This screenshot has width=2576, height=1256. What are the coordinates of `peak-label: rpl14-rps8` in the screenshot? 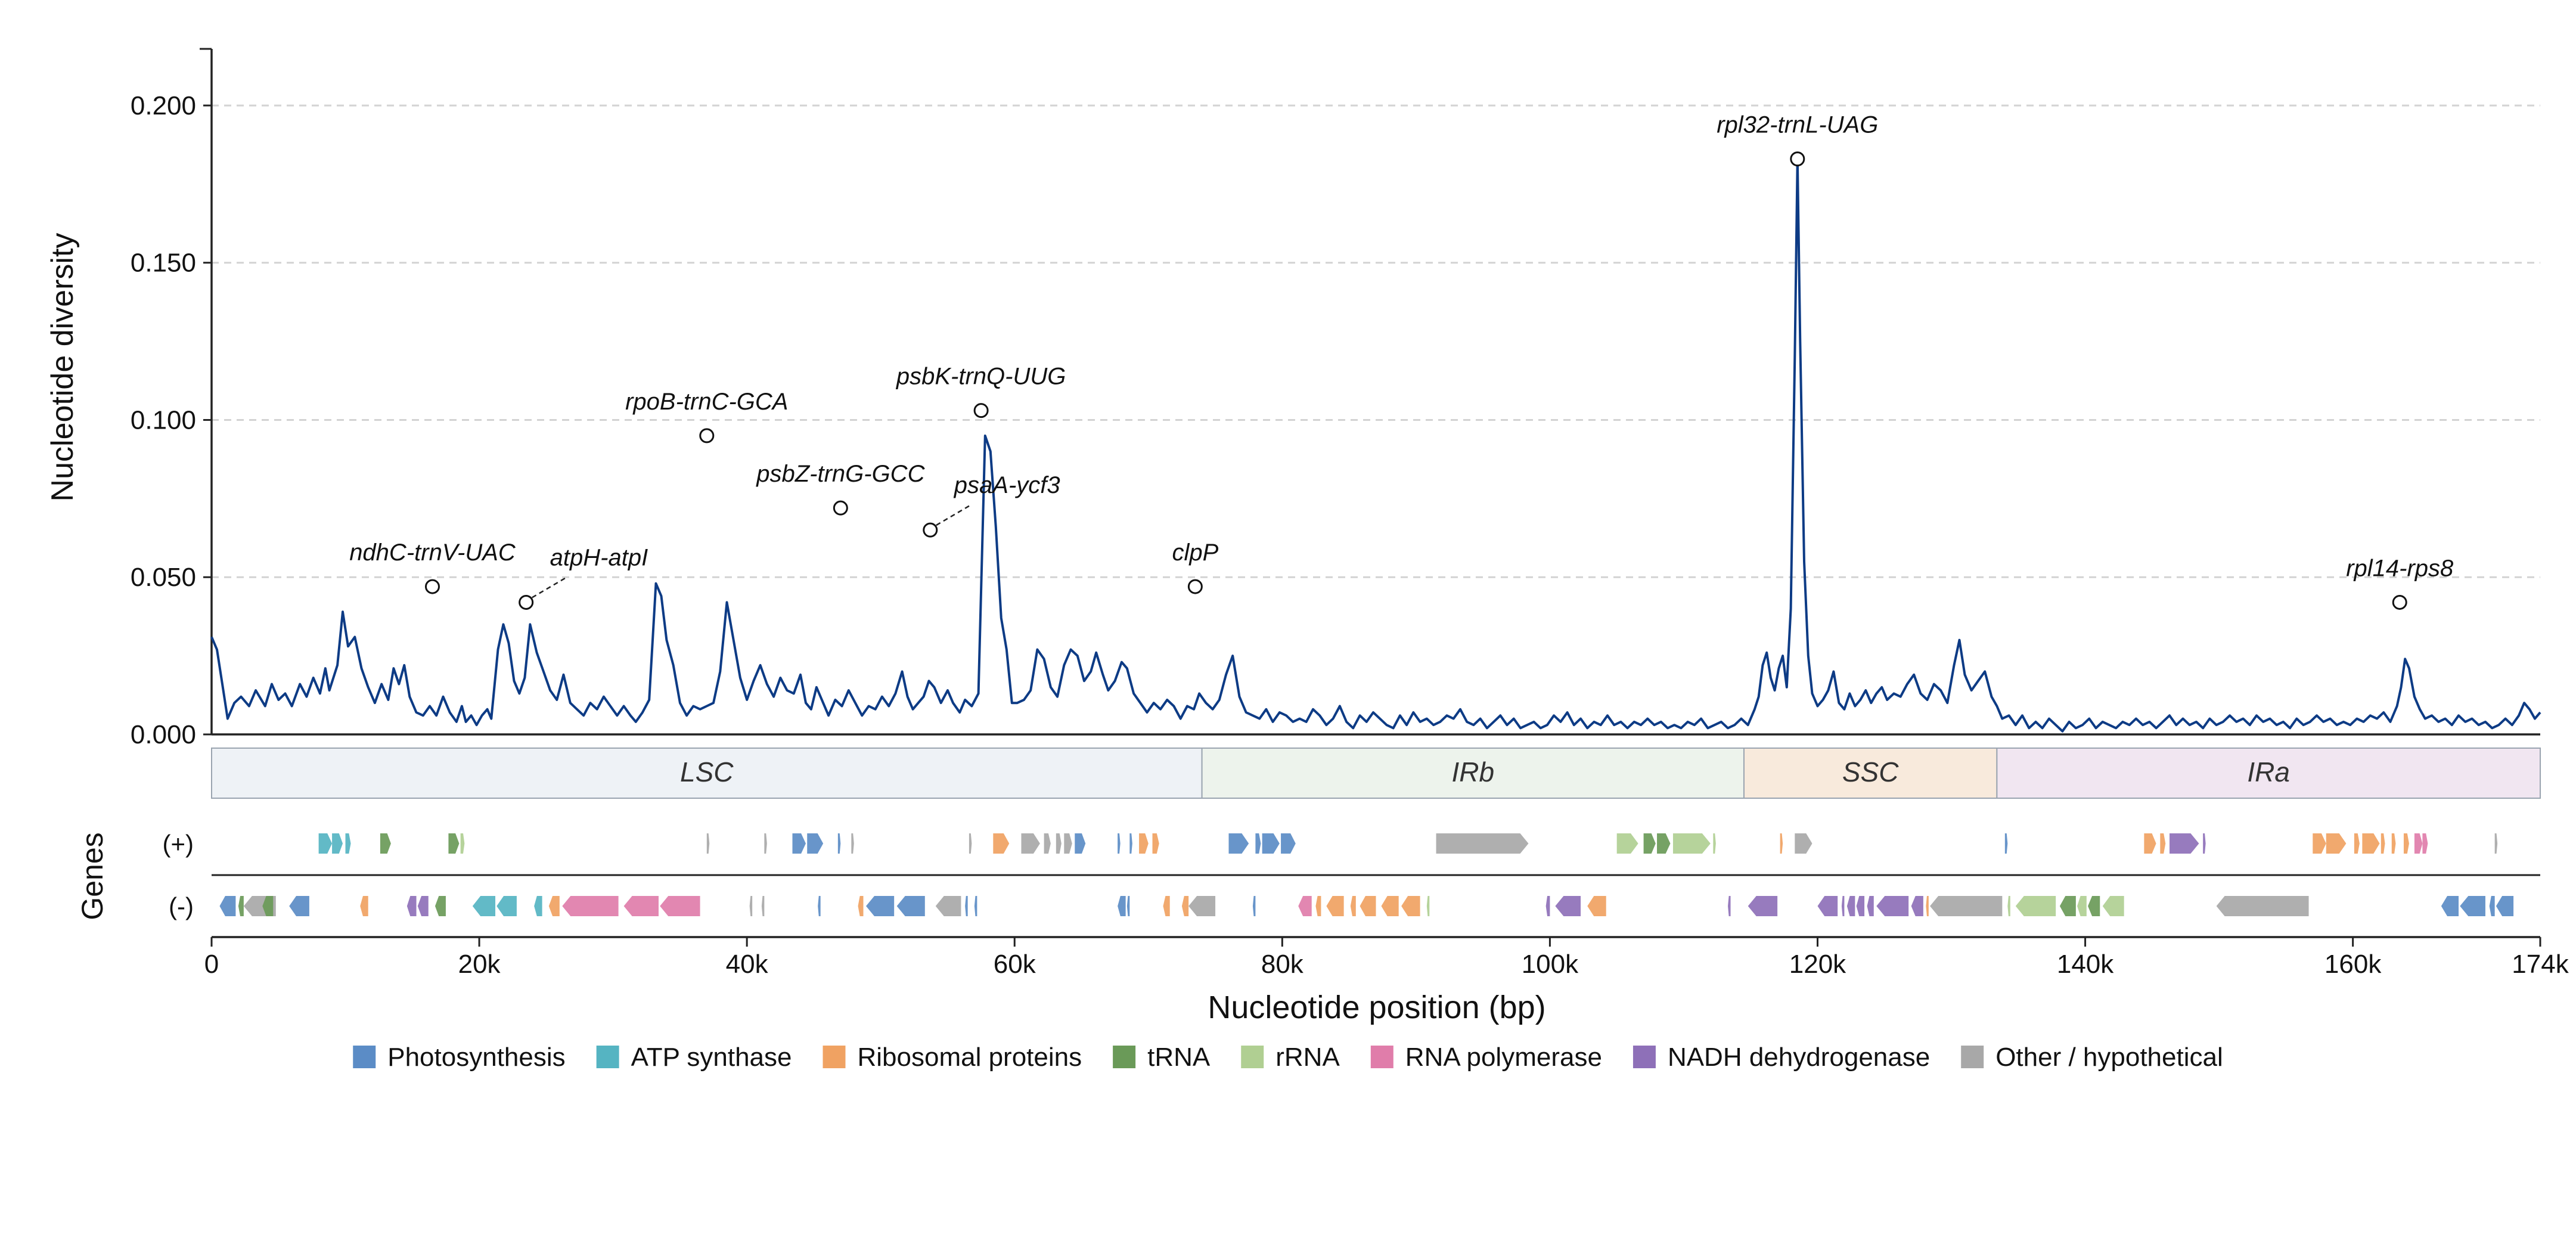 It's located at (2400, 568).